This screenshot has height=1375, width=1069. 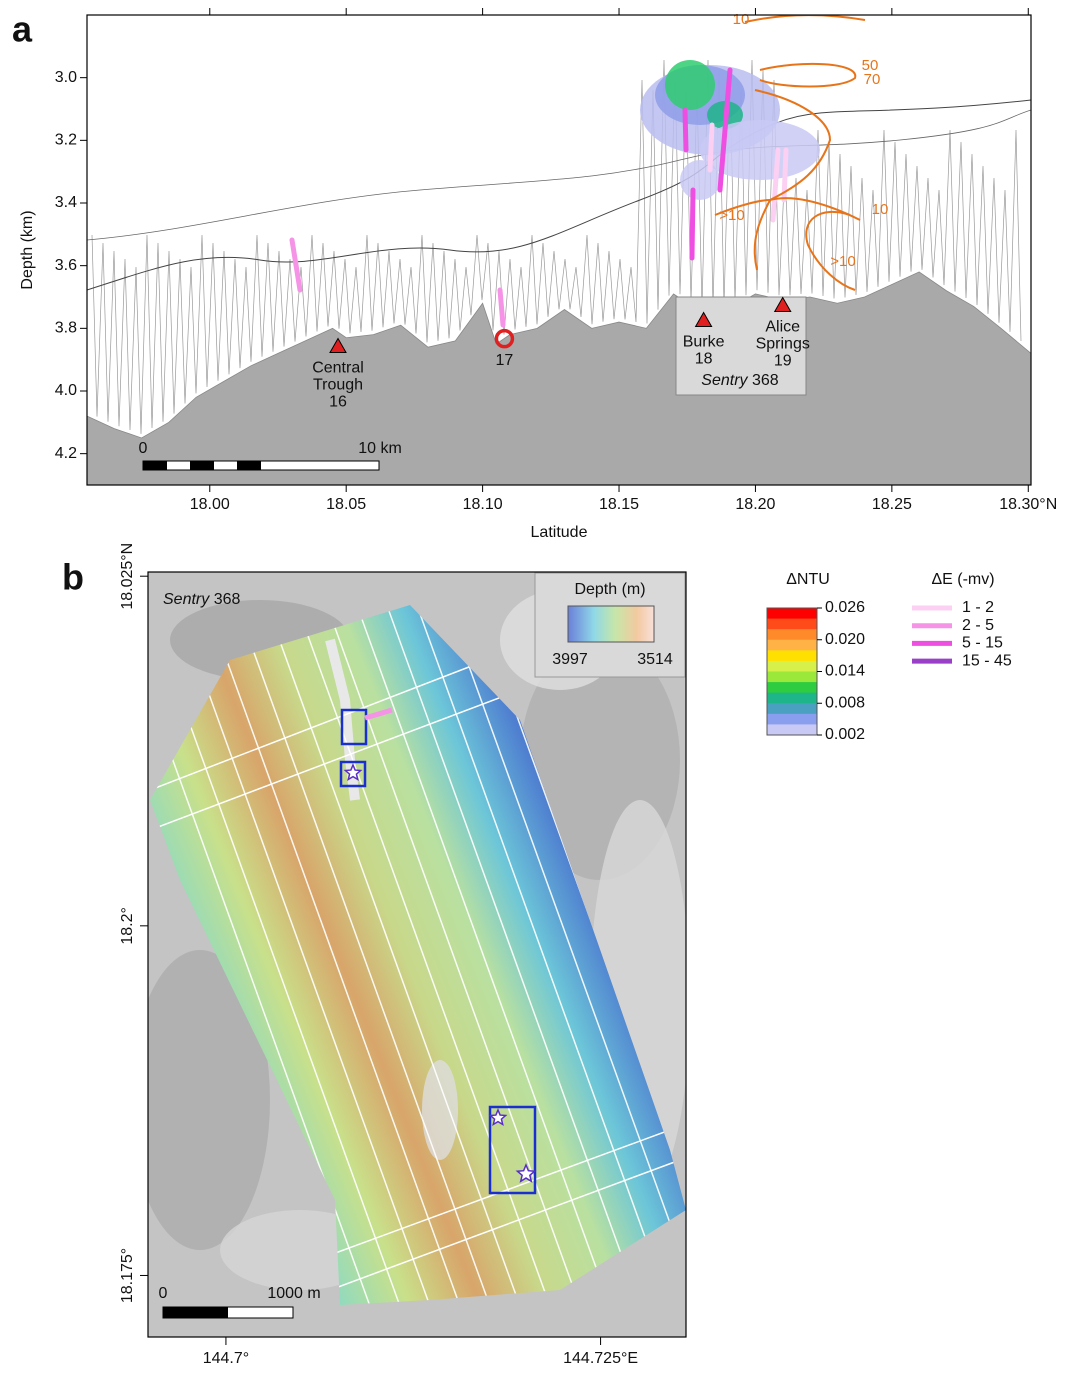 I want to click on map-label-number: 368, so click(x=227, y=599).